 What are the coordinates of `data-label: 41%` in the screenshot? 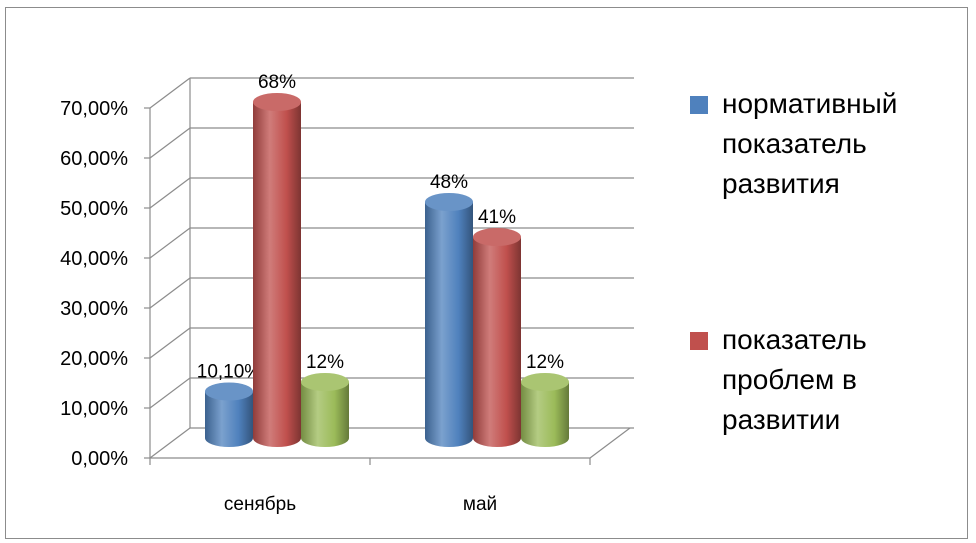 It's located at (497, 217).